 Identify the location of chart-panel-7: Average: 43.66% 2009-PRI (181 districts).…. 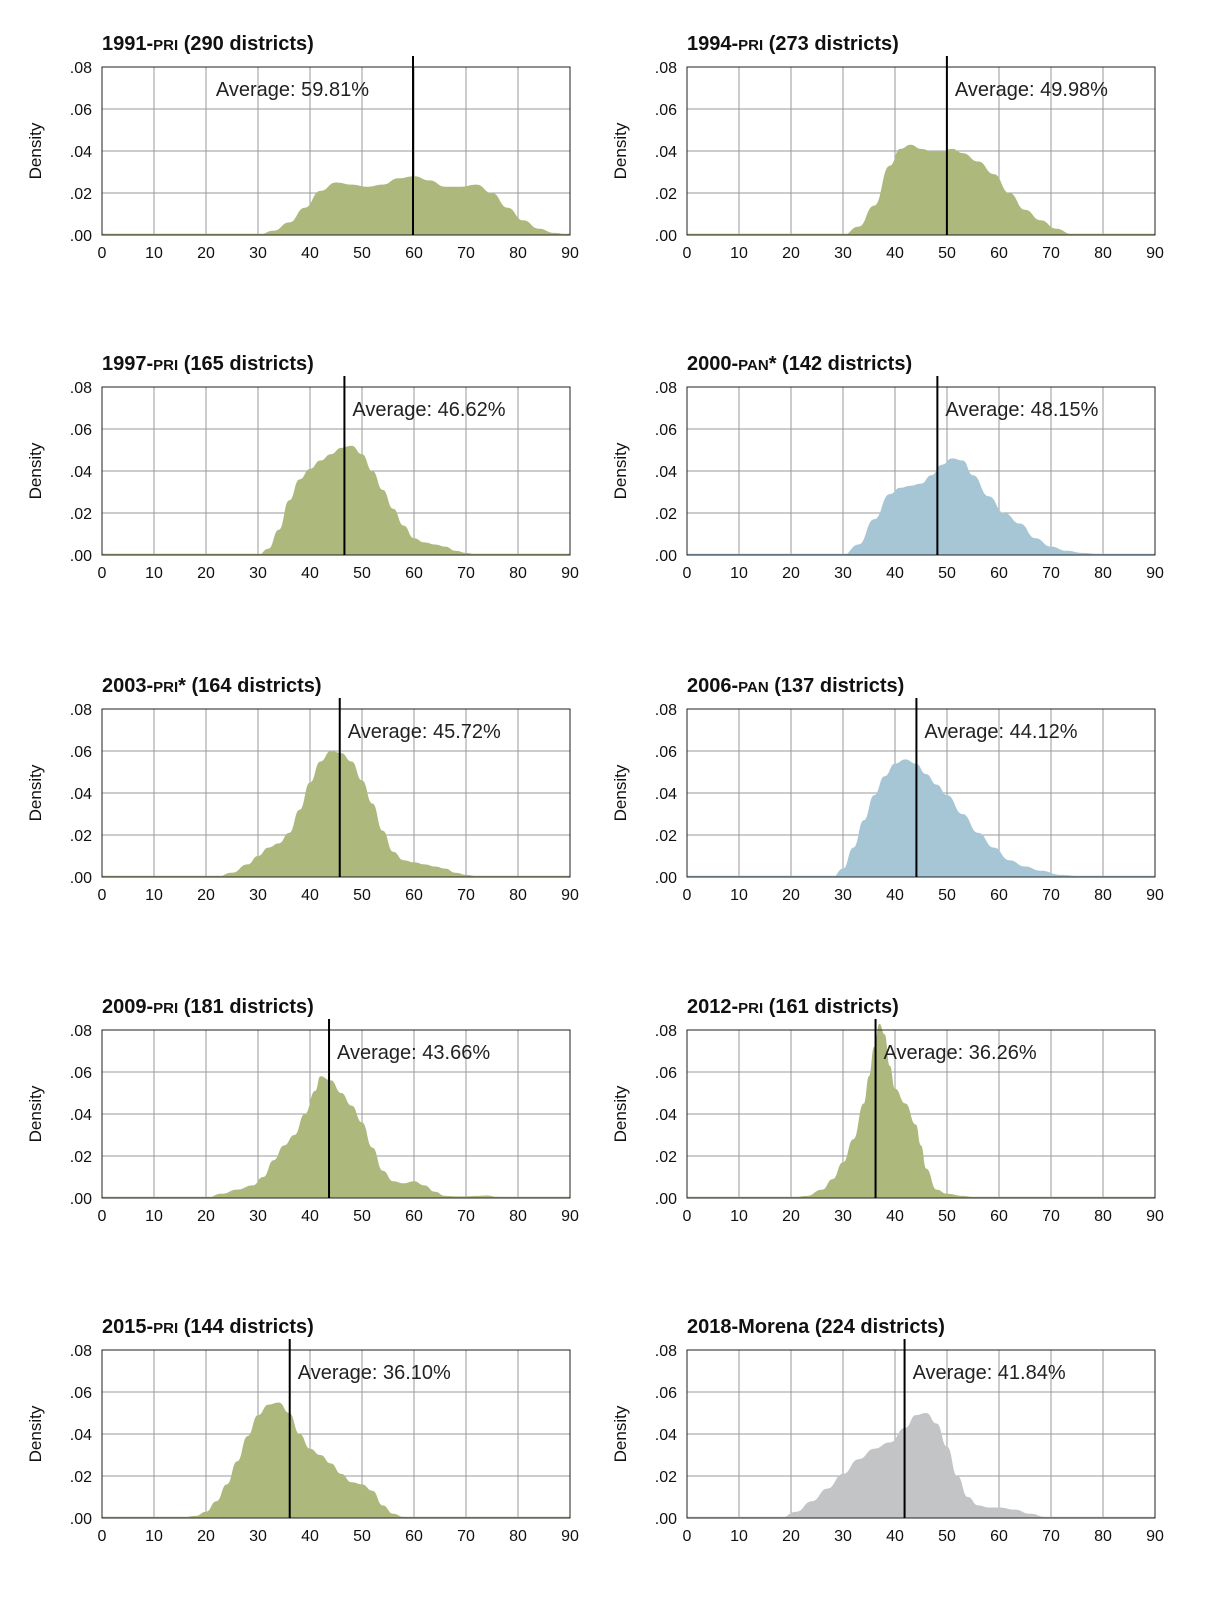
(302, 1110).